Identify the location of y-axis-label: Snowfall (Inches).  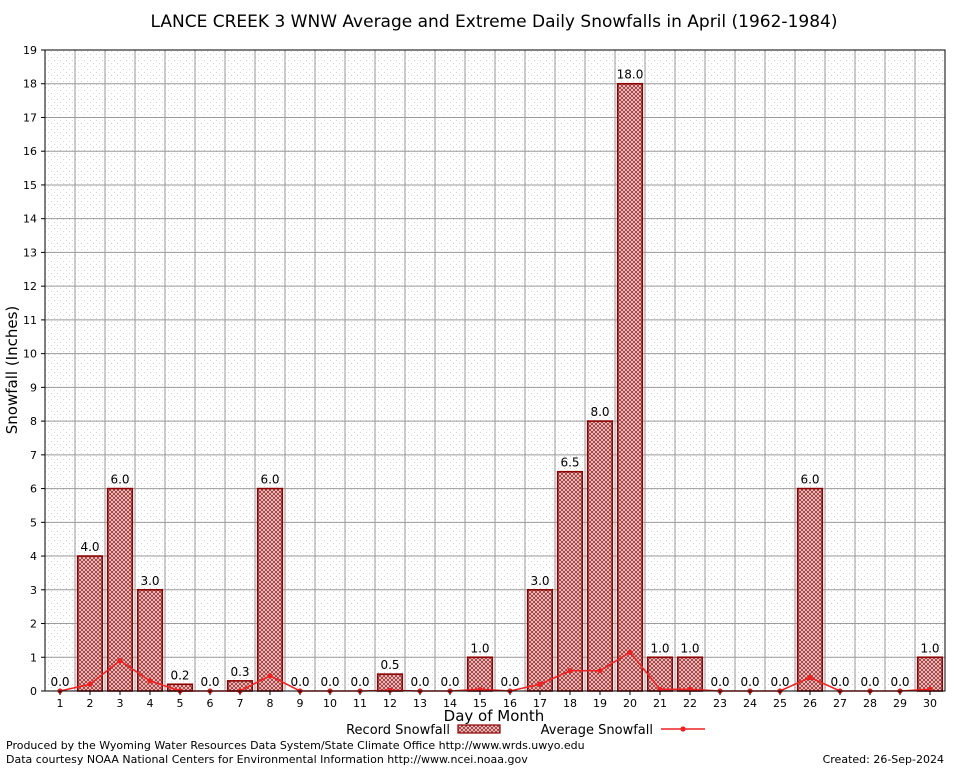
(12, 370).